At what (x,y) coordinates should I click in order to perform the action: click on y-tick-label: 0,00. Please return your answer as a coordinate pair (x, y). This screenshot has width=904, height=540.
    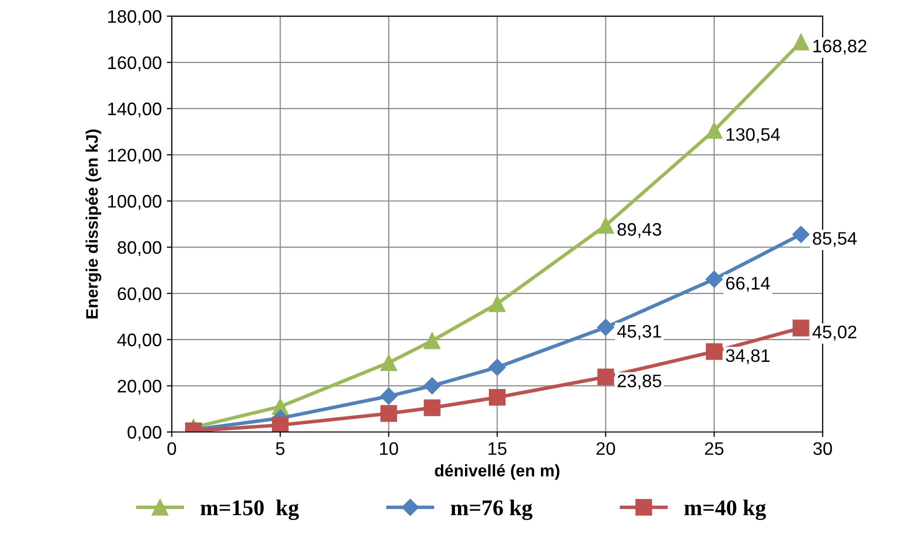
    Looking at the image, I should click on (145, 433).